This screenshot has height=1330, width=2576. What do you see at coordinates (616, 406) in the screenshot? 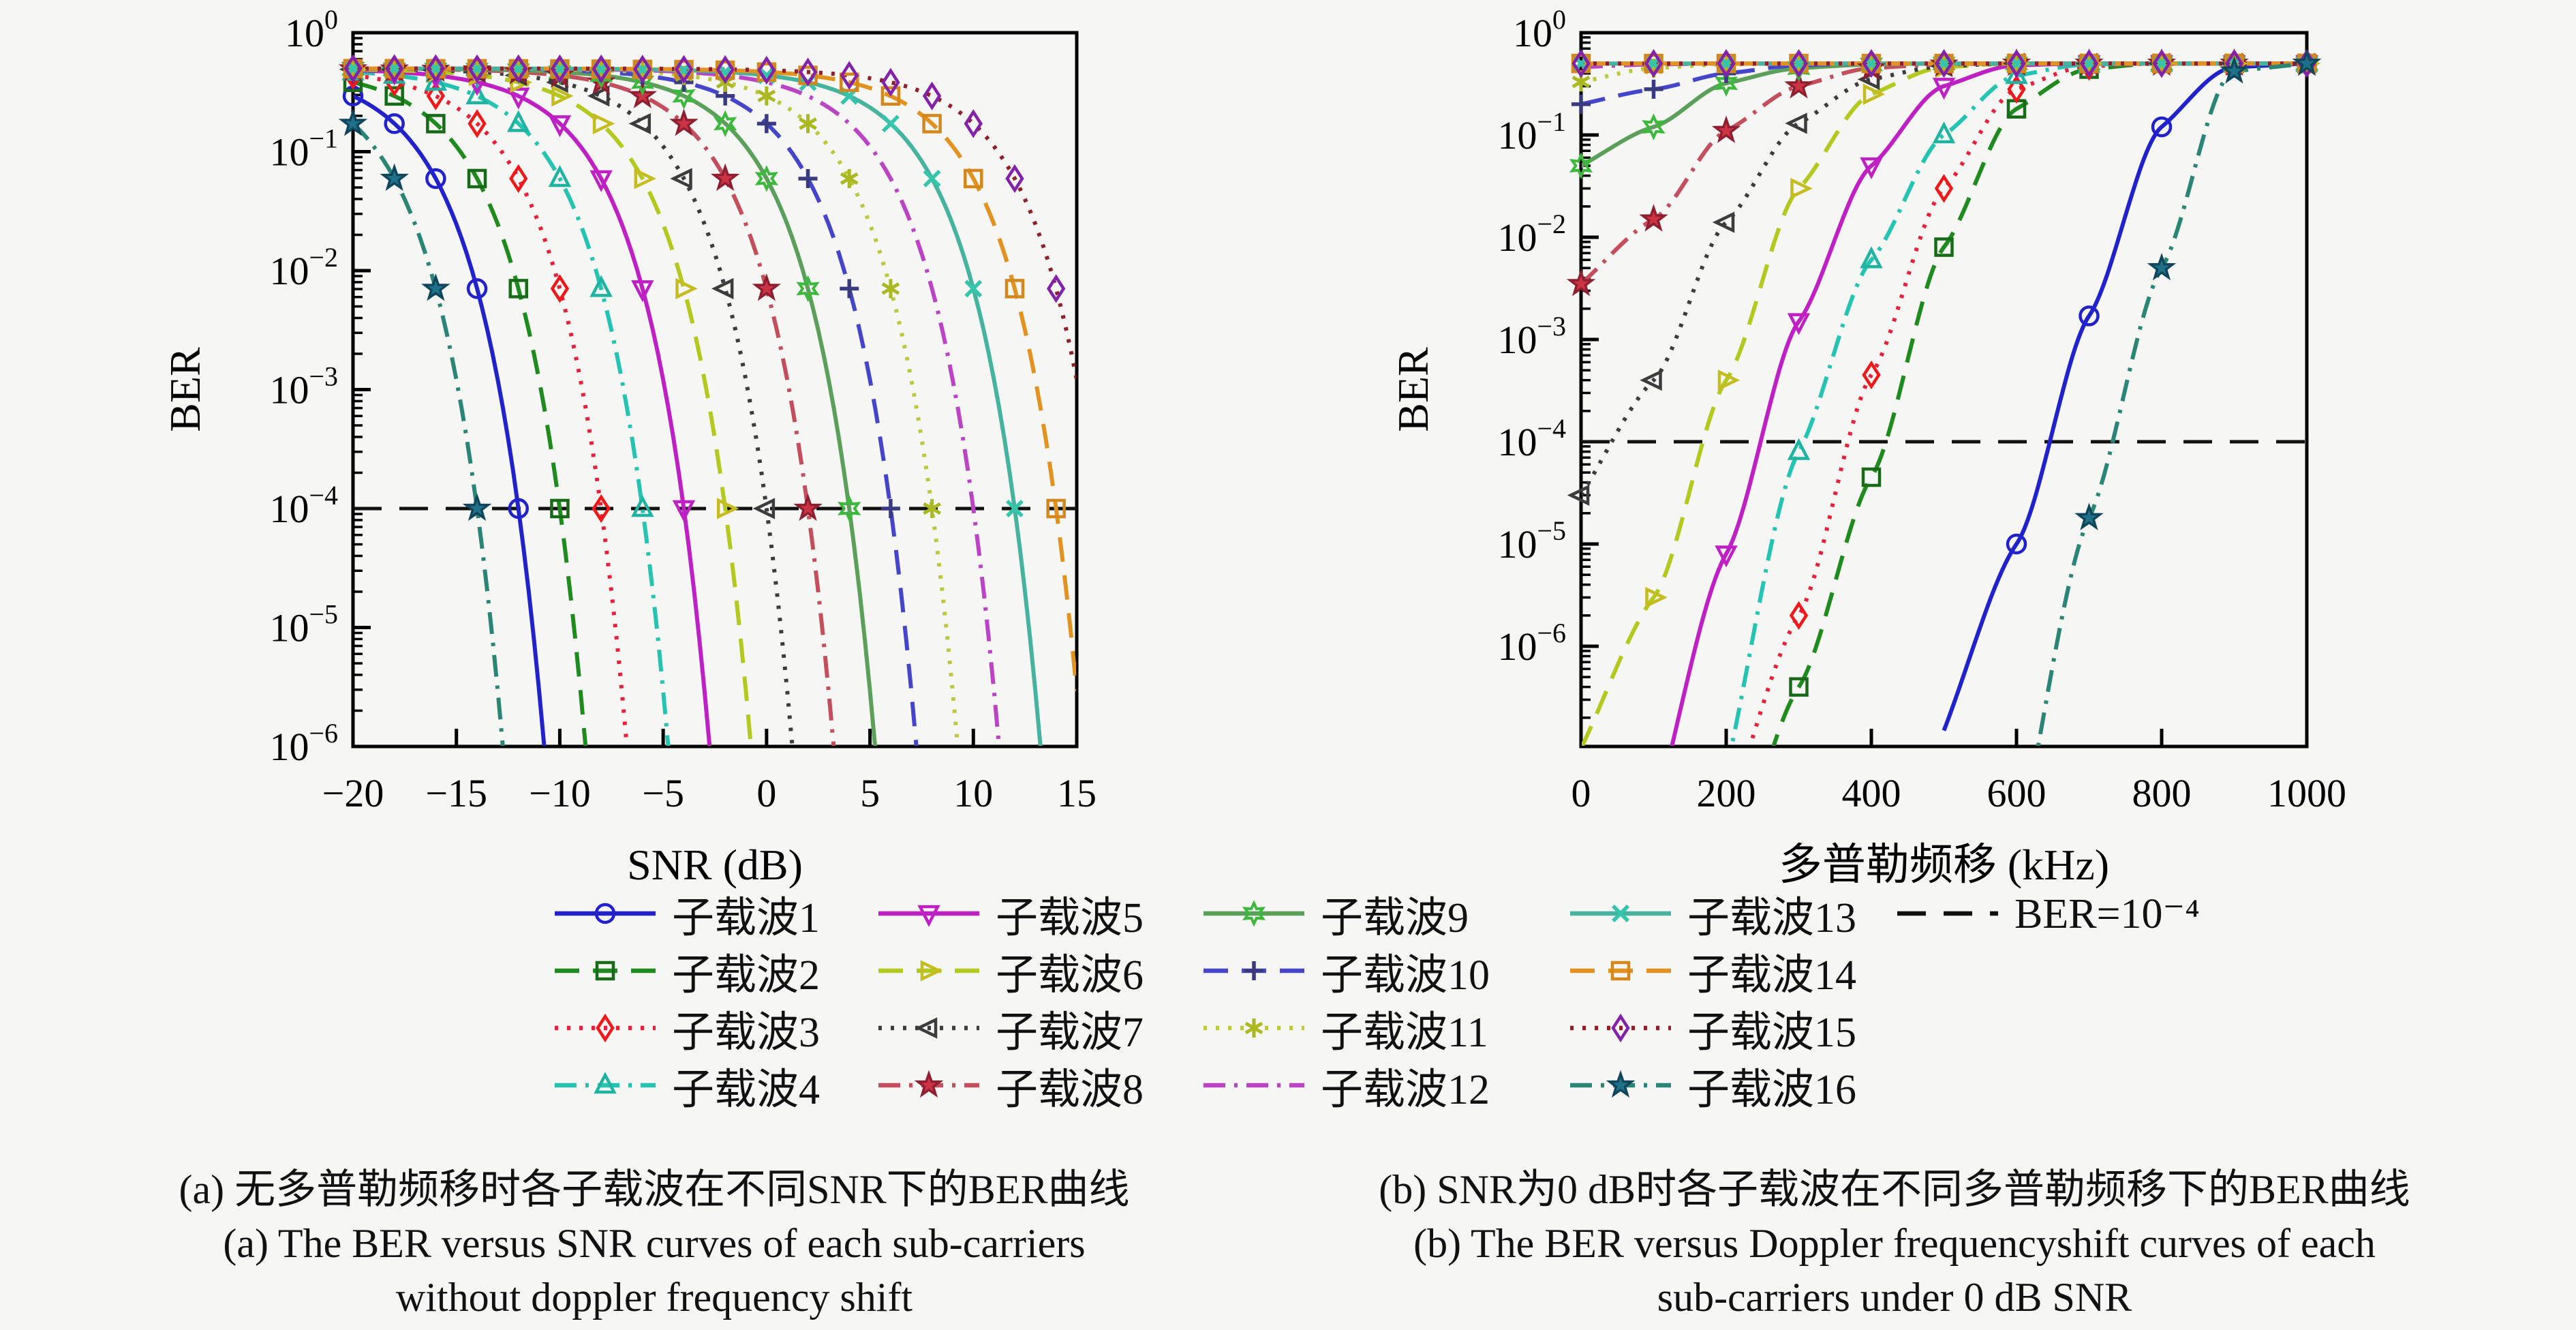
I see `series-line-a-c9` at bounding box center [616, 406].